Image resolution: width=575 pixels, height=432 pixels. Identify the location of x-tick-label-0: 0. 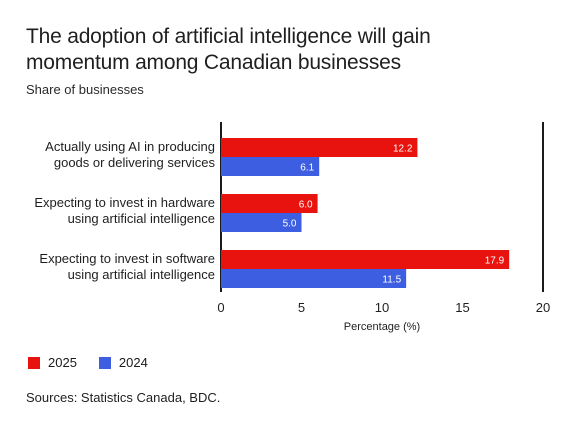
(220, 307).